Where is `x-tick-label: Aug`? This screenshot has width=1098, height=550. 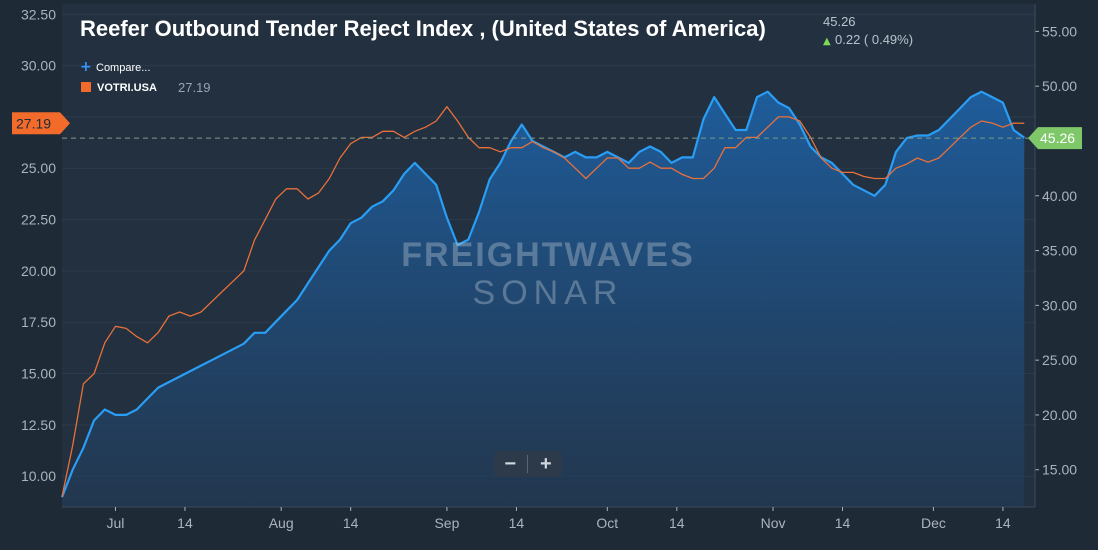 x-tick-label: Aug is located at coordinates (281, 523).